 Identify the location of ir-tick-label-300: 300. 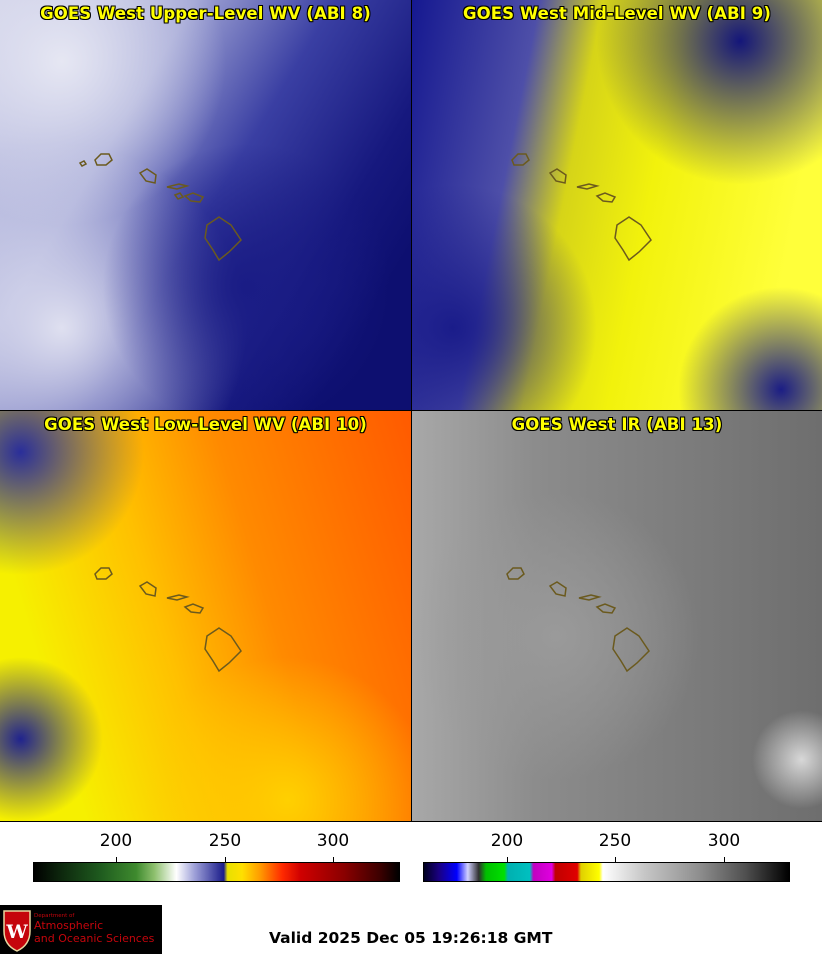
(724, 841).